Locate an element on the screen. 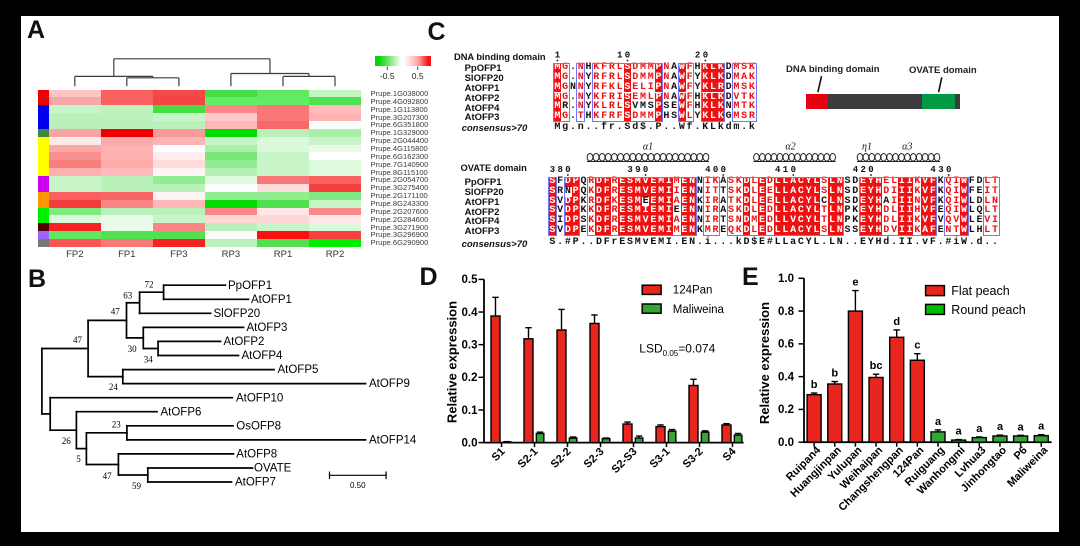 This screenshot has height=546, width=1080. svg-text: α1 is located at coordinates (648, 147).